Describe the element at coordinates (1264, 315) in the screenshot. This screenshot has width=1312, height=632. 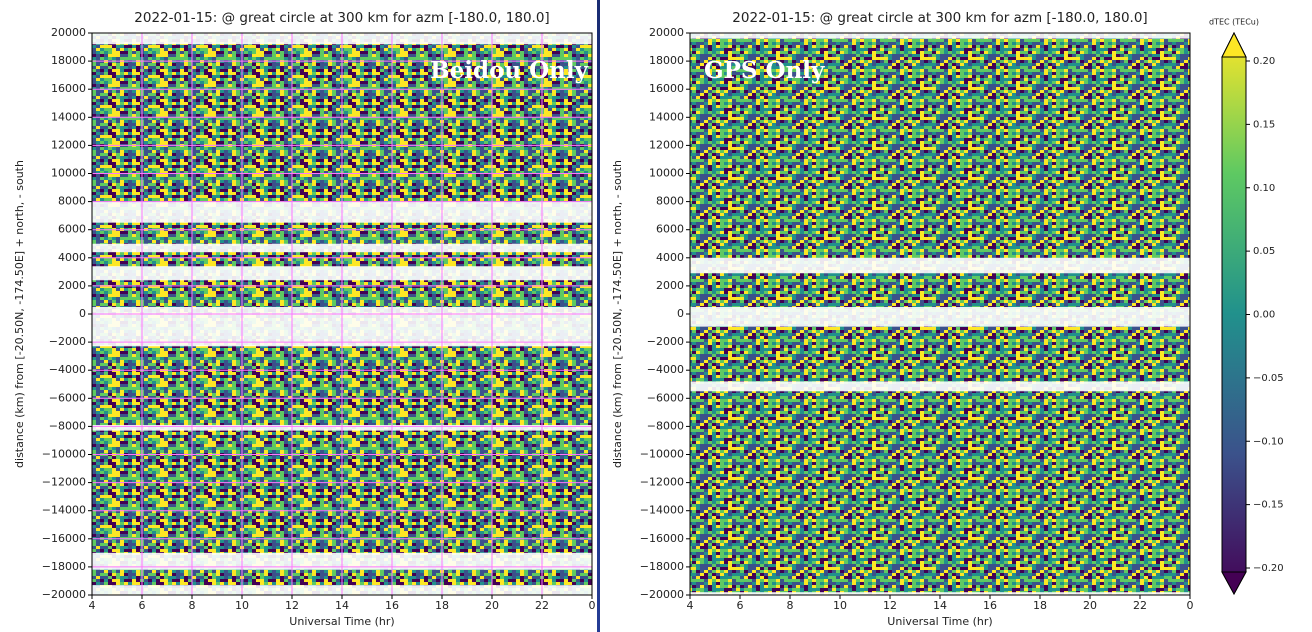
I see `colorbar-tick-label: 0.00` at that location.